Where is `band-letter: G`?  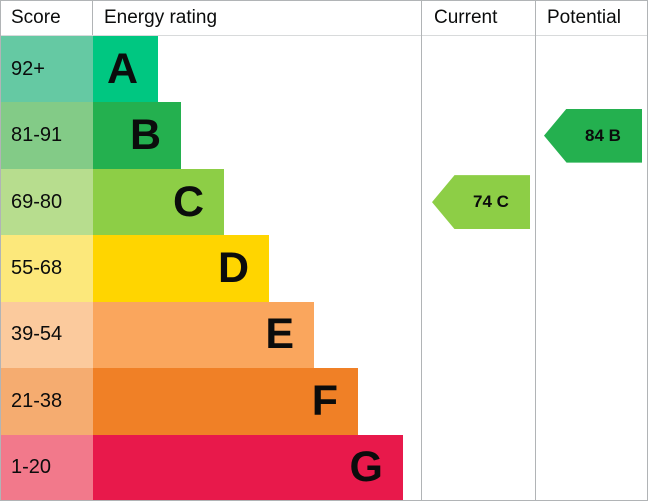
band-letter: G is located at coordinates (366, 467).